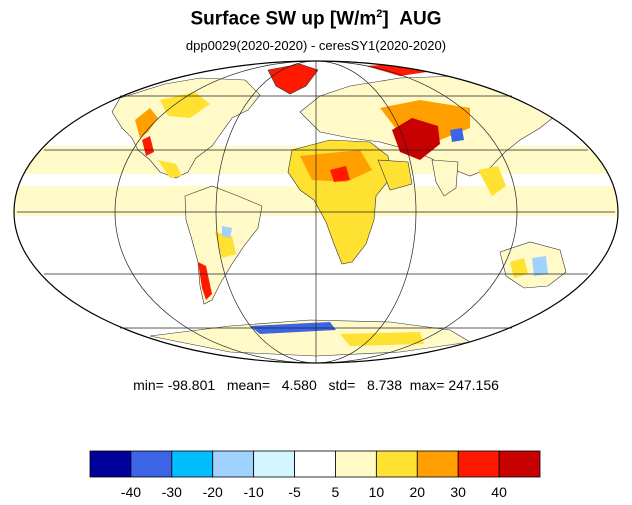  Describe the element at coordinates (248, 385) in the screenshot. I see `mean-label: mean=` at that location.